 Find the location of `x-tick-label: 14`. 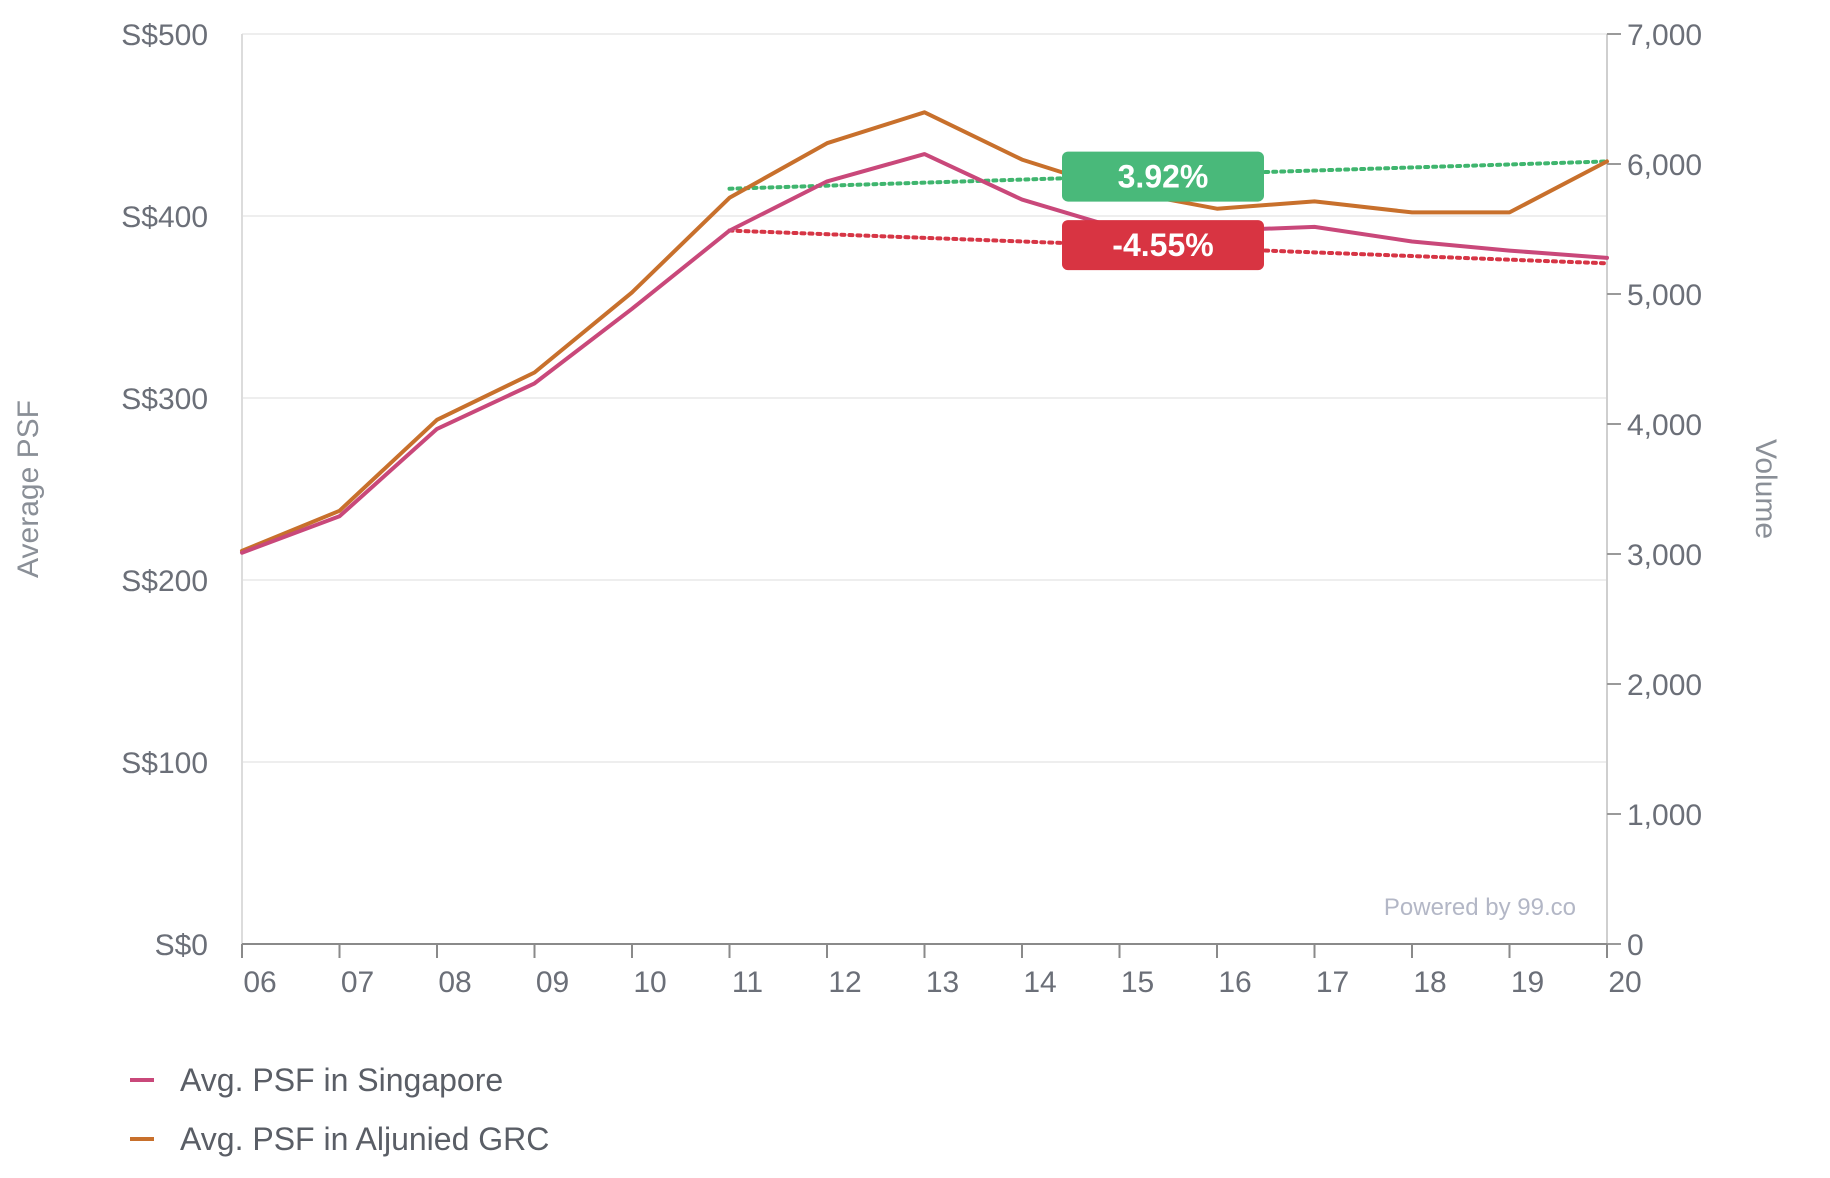

x-tick-label: 14 is located at coordinates (1039, 982).